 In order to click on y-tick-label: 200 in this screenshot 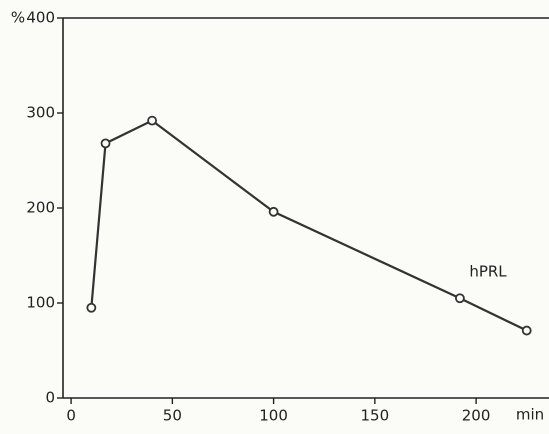, I will do `click(40, 208)`.